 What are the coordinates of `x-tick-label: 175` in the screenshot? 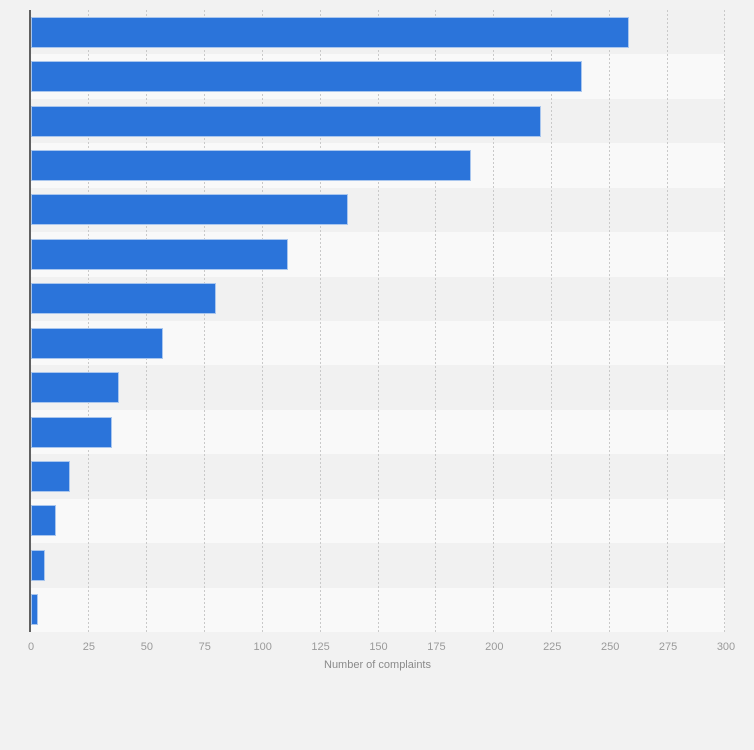 It's located at (436, 647).